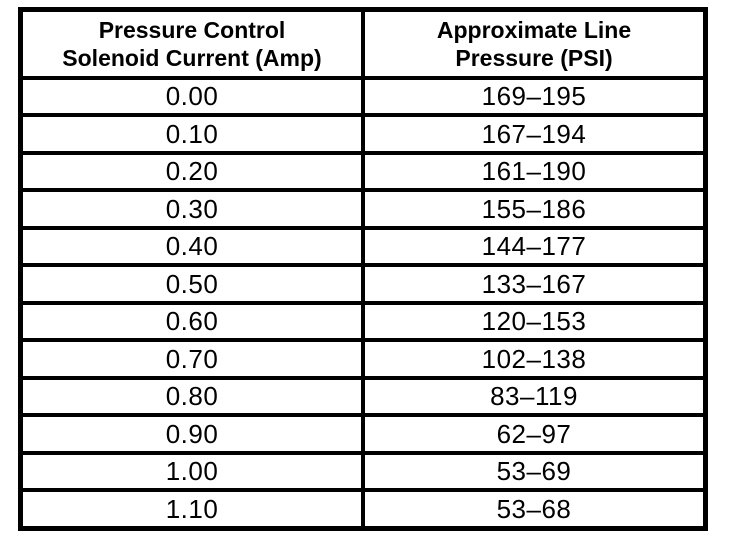  I want to click on table-row: 1.10 53–68, so click(363, 509).